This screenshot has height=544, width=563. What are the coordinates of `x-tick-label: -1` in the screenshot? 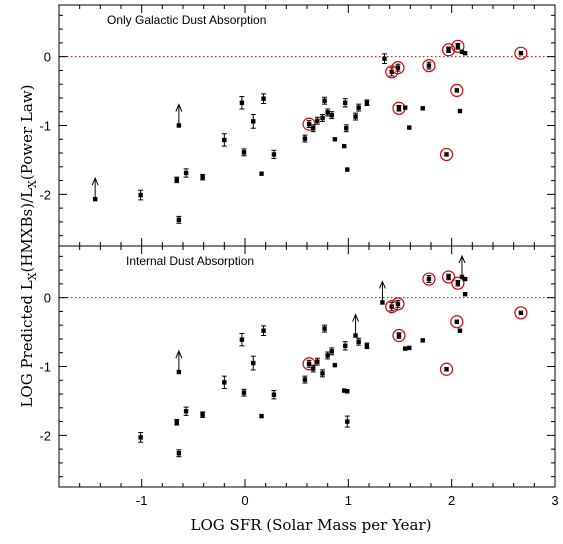 It's located at (142, 500).